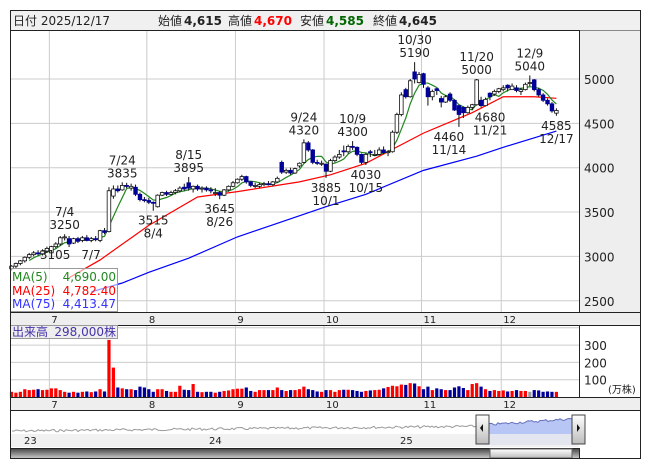 The height and width of the screenshot is (470, 653). What do you see at coordinates (352, 119) in the screenshot?
I see `annotation-date: 10/9` at bounding box center [352, 119].